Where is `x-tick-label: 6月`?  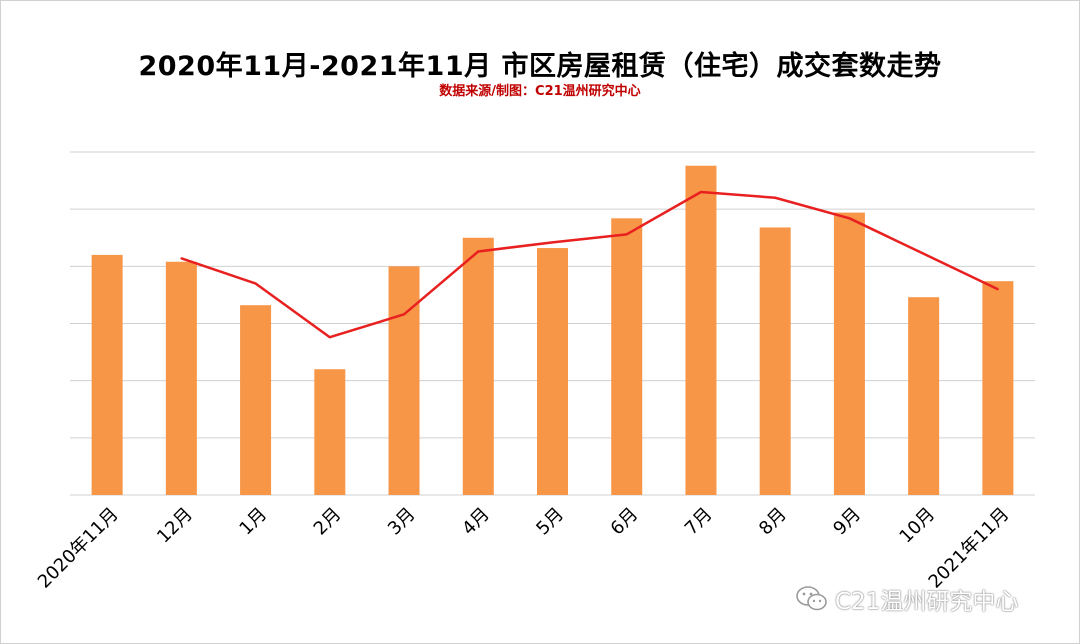 x-tick-label: 6月 is located at coordinates (625, 522).